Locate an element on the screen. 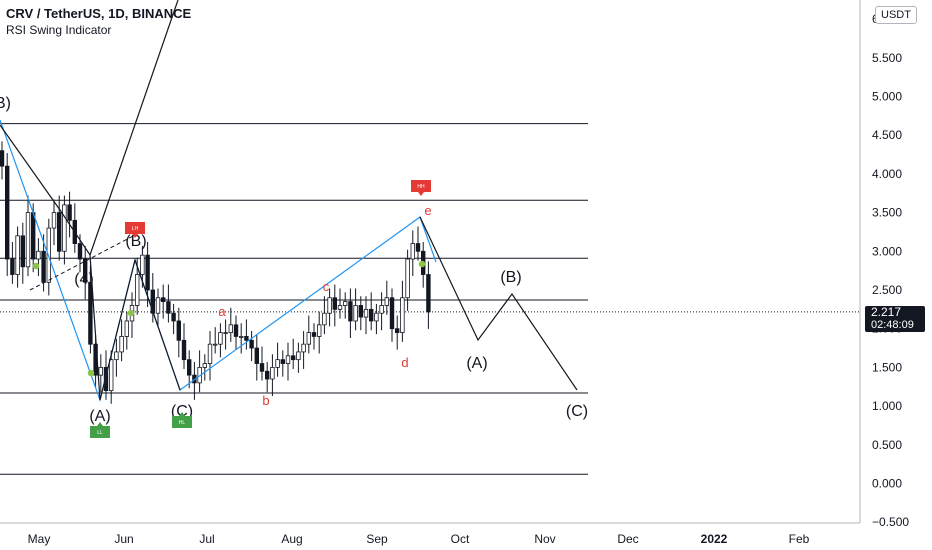  subwave-label: b is located at coordinates (265, 400).